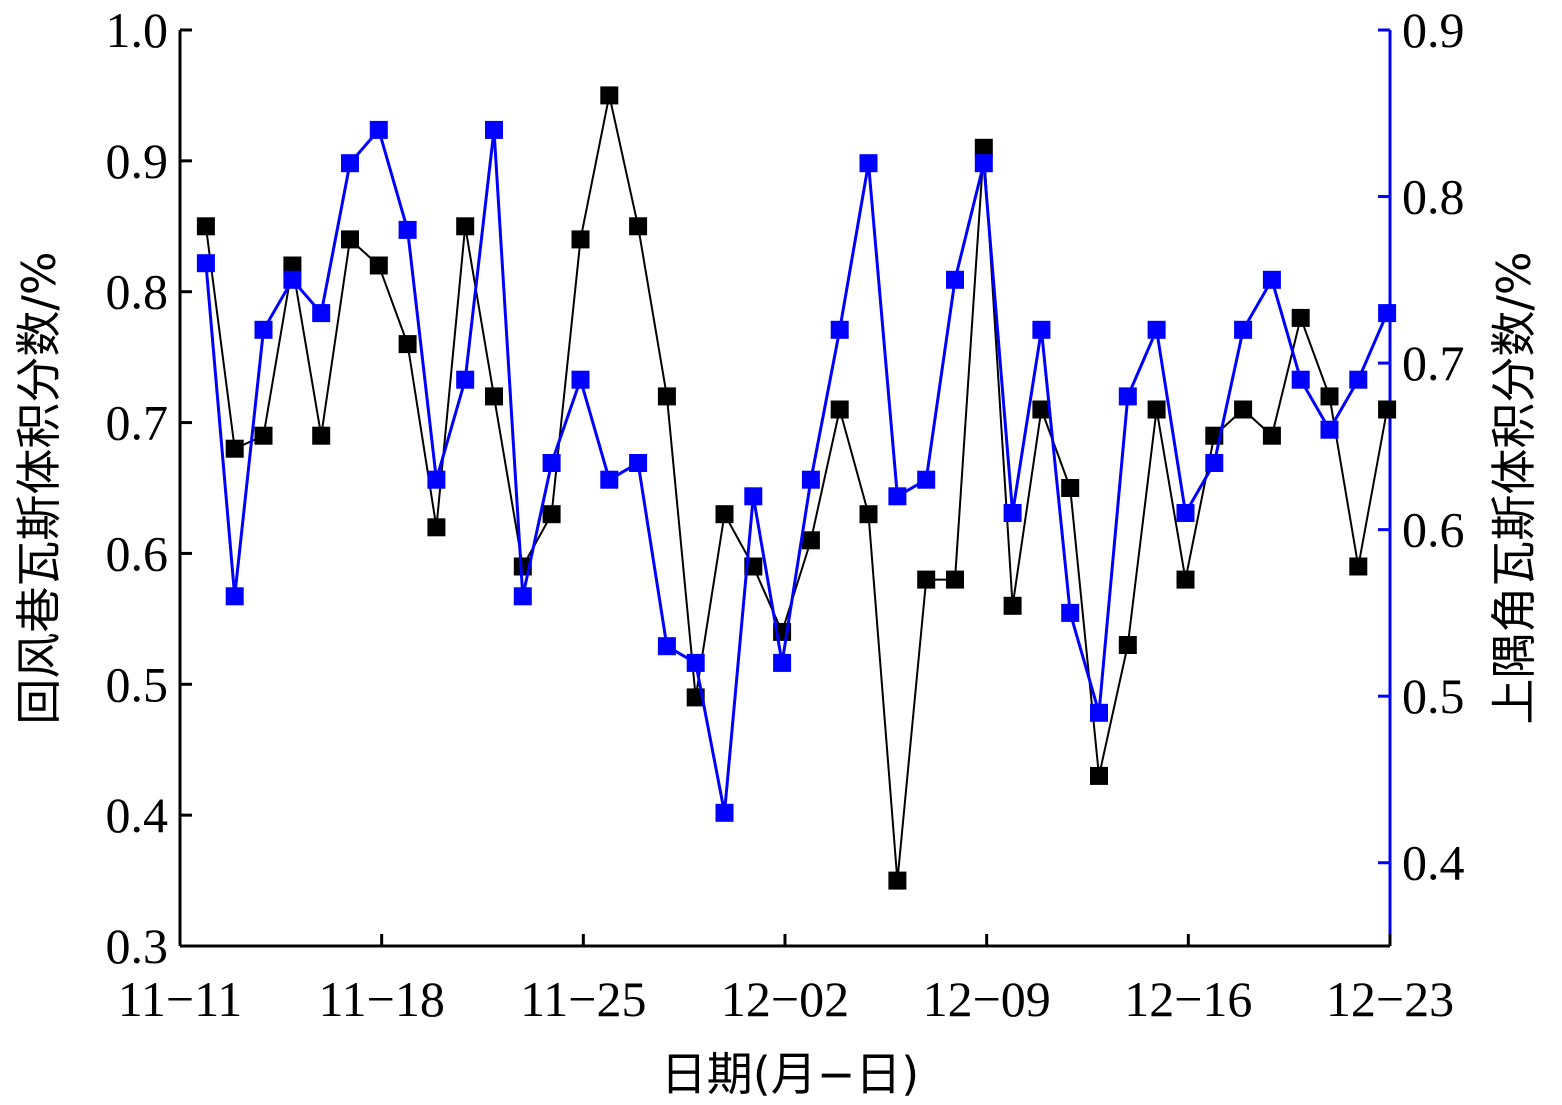  I want to click on x-tick-label: 11−11, so click(180, 999).